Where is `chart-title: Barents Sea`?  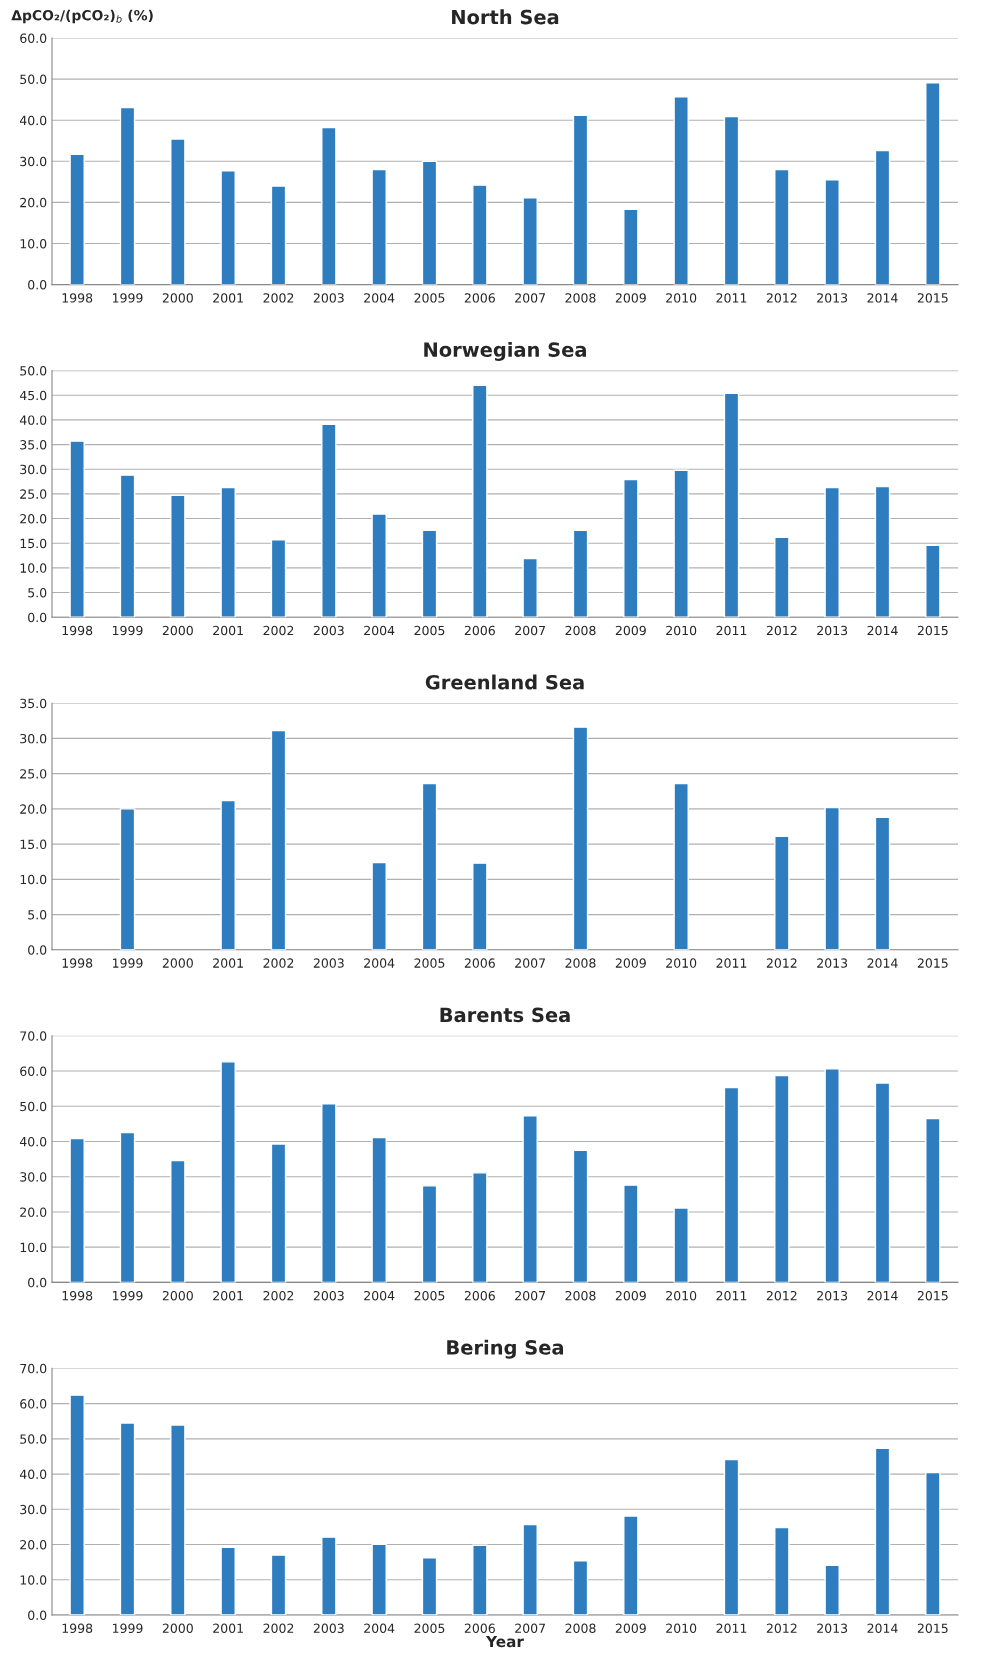 chart-title: Barents Sea is located at coordinates (505, 1015).